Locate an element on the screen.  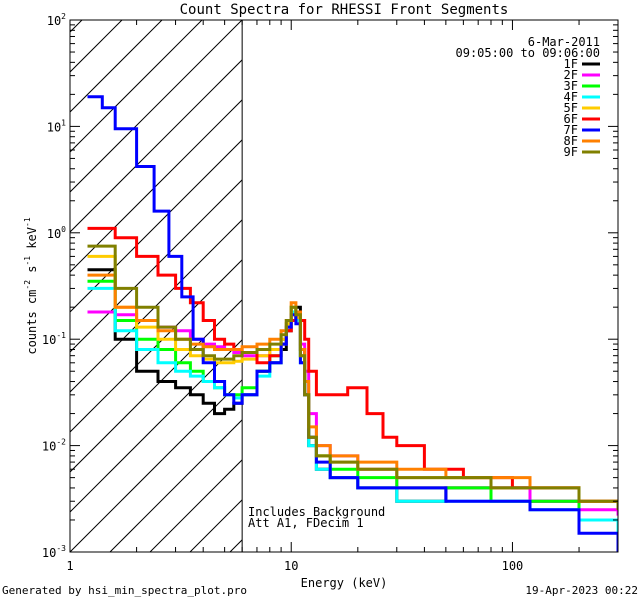
annotation-line-1: Includes Background is located at coordinates (316, 512).